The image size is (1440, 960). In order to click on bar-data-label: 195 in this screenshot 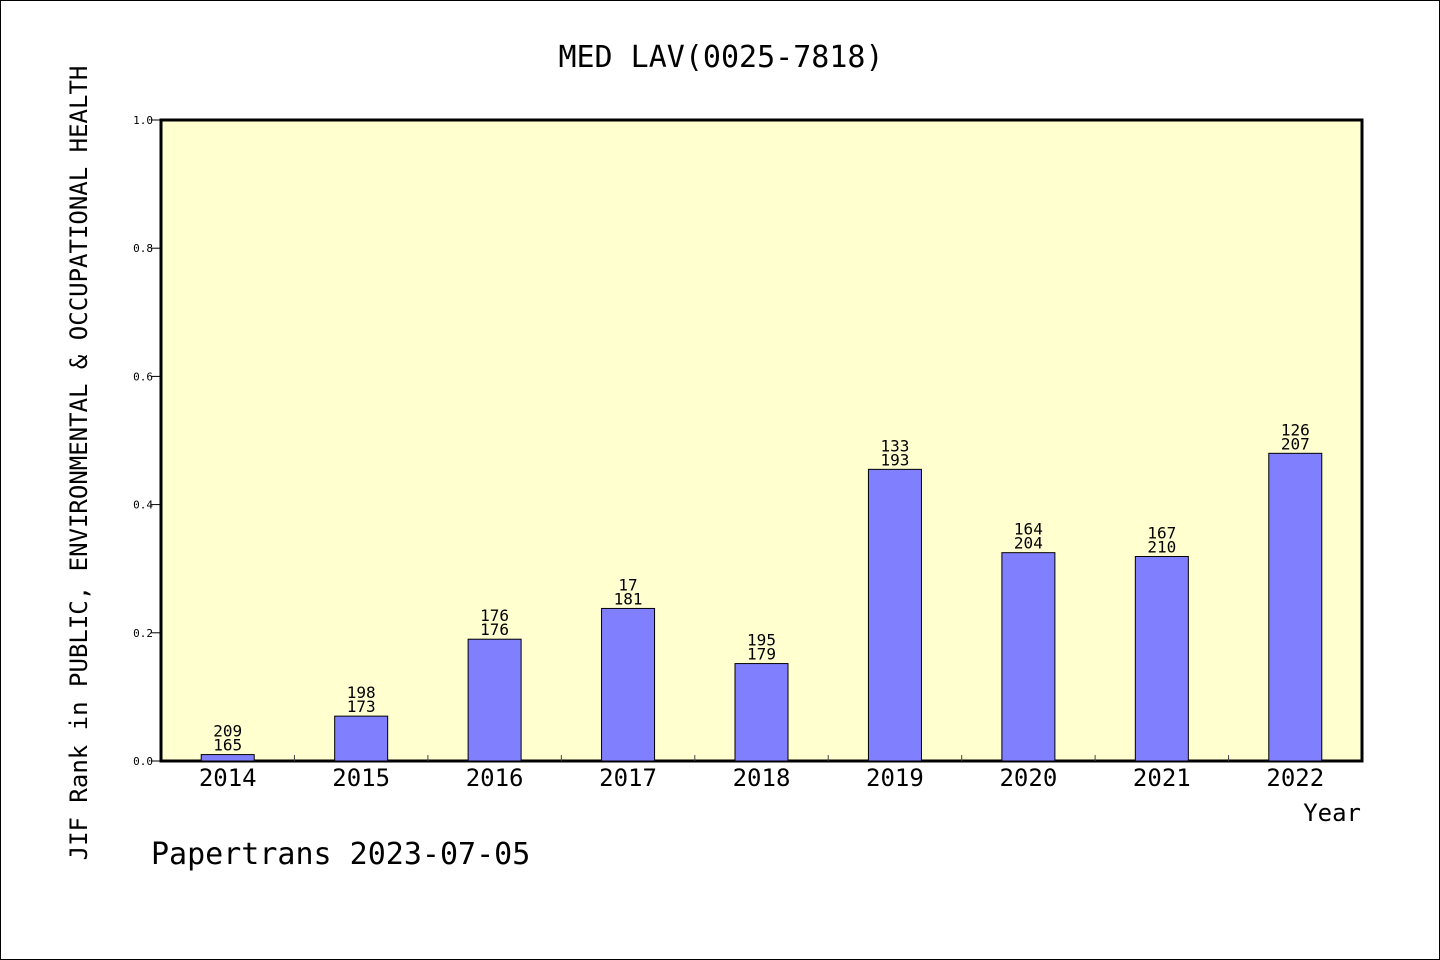, I will do `click(761, 640)`.